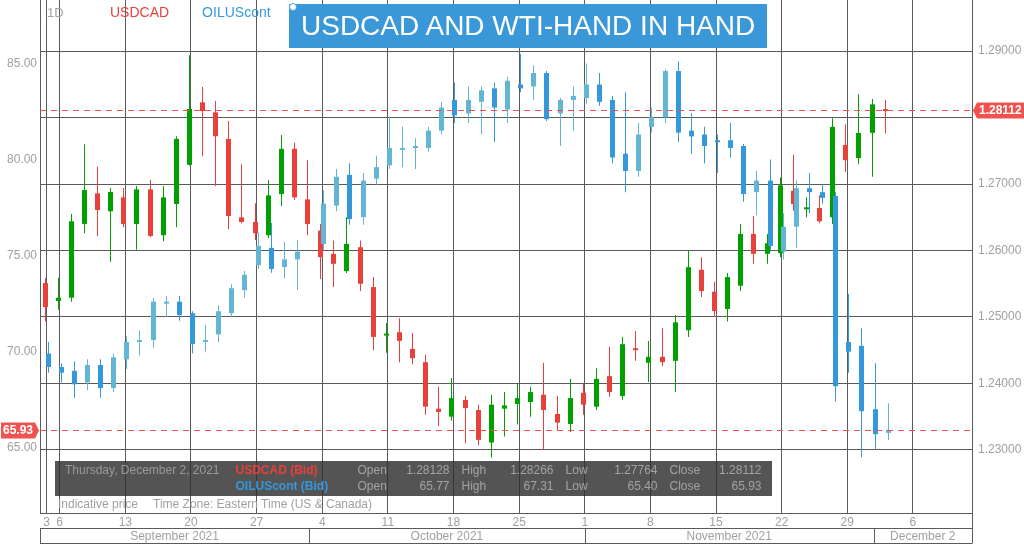  Describe the element at coordinates (322, 521) in the screenshot. I see `x-tick-label: 4` at that location.